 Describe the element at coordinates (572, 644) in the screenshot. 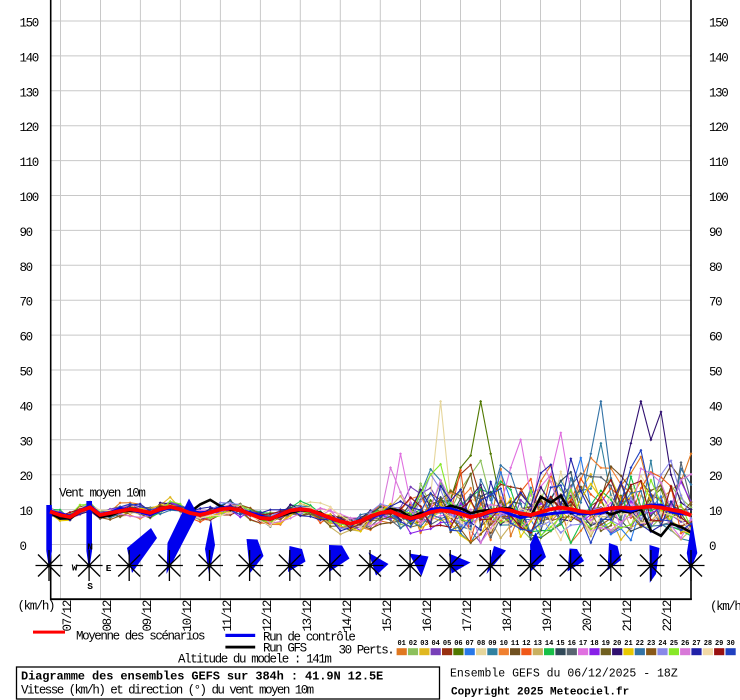

I see `svg-text: 16` at that location.